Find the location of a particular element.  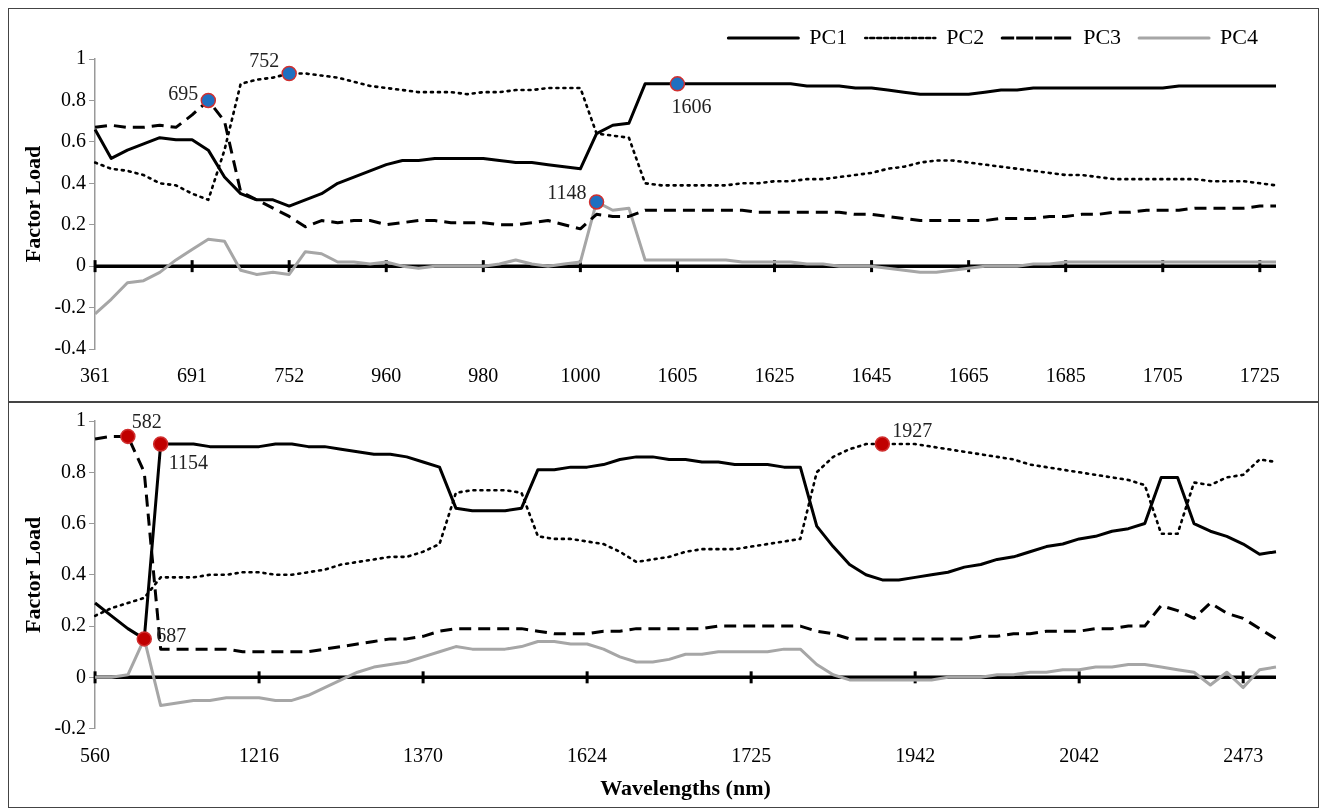

annotation: 695 is located at coordinates (183, 92).